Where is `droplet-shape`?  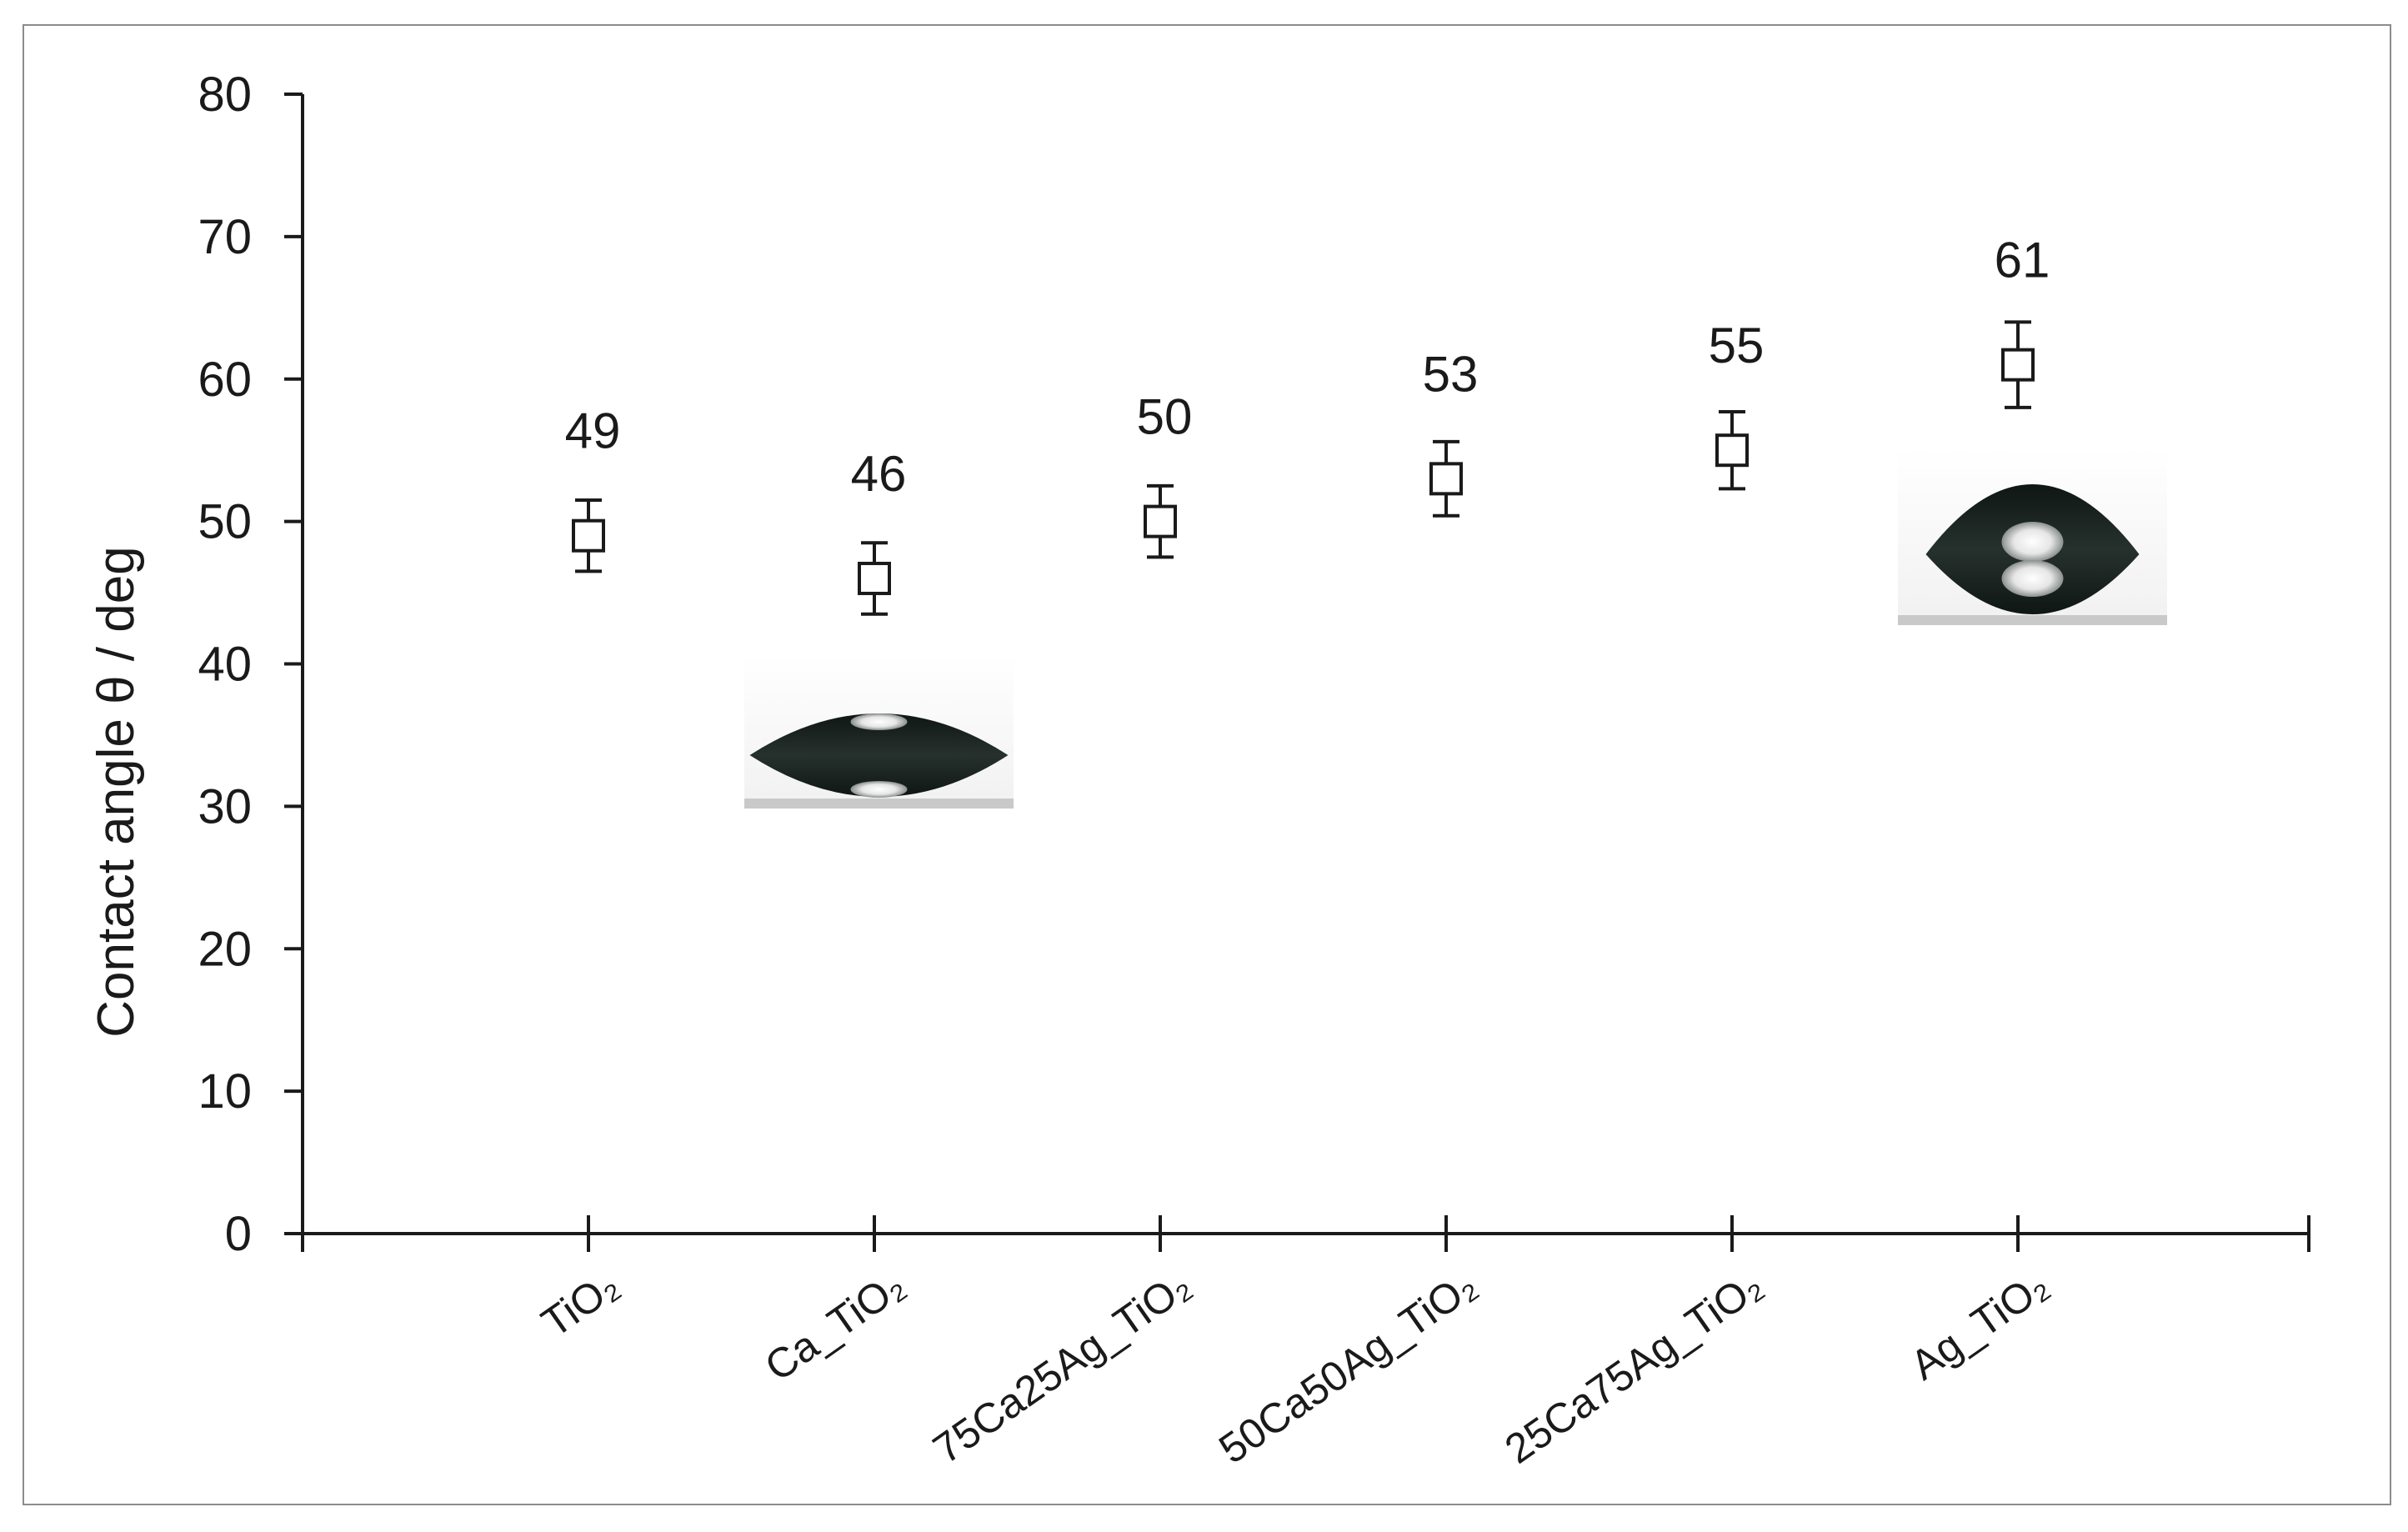 droplet-shape is located at coordinates (879, 755).